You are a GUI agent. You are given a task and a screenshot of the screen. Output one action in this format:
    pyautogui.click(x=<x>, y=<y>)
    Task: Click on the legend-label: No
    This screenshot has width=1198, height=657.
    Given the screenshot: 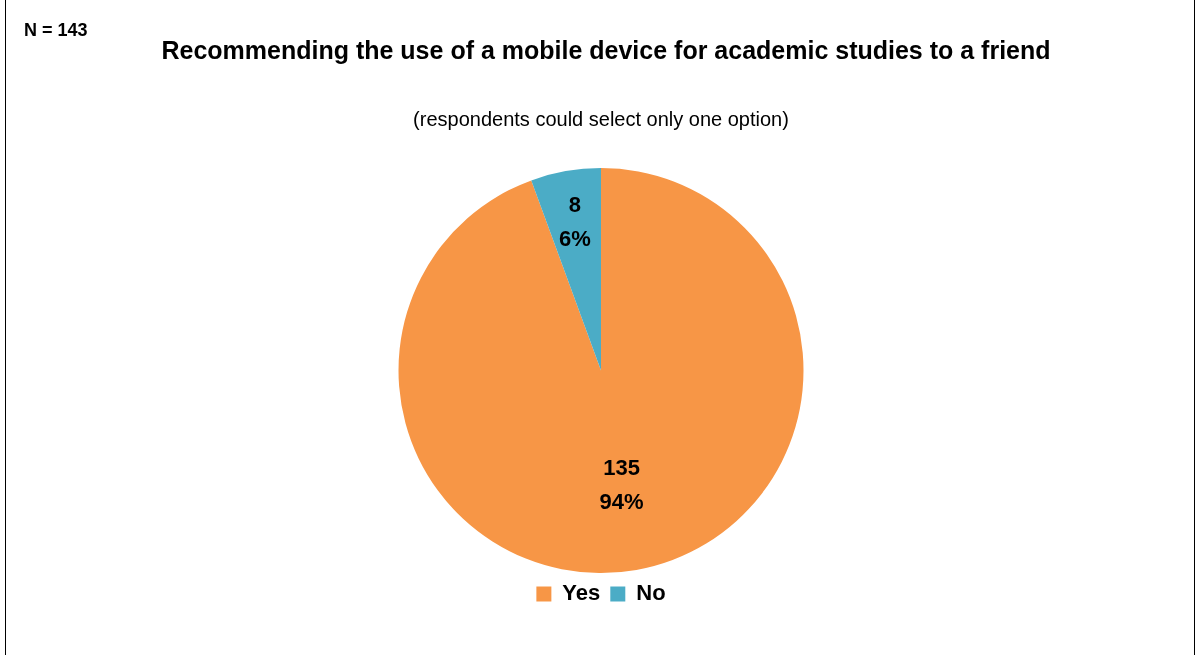 What is the action you would take?
    pyautogui.click(x=651, y=593)
    